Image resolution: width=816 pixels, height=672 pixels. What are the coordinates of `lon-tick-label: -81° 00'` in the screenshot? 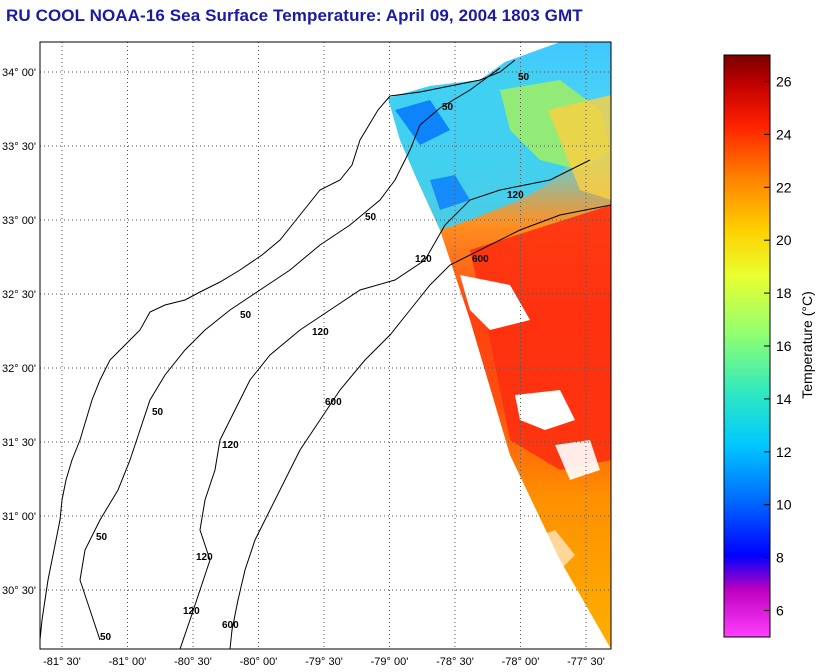 It's located at (128, 662).